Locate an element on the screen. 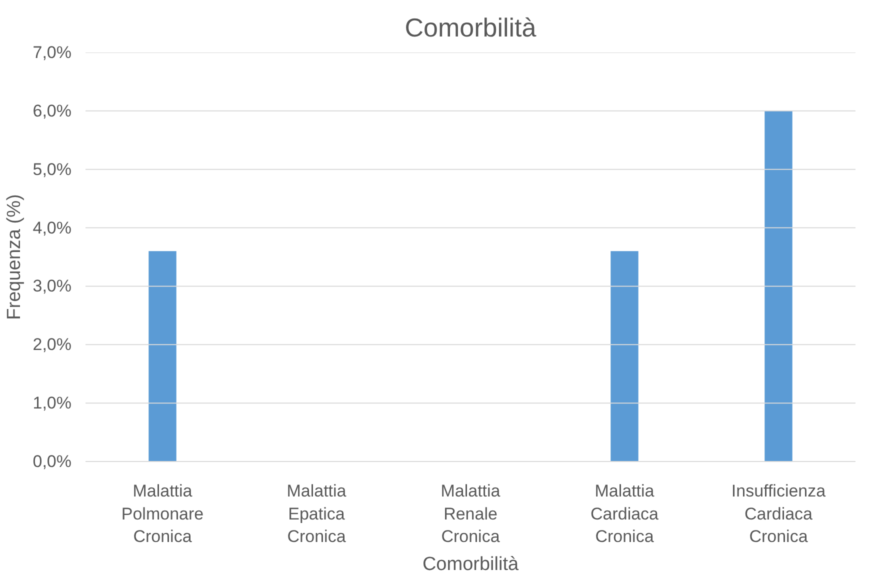  x-tick-label: Malattia Renale Cronica is located at coordinates (470, 514).